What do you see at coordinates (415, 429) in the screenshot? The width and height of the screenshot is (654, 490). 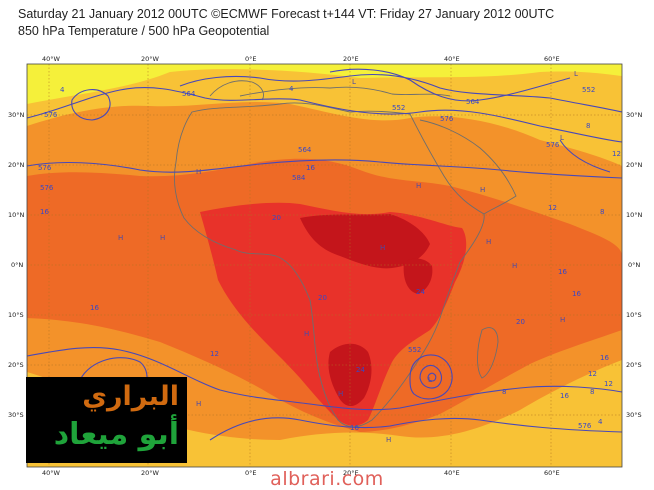 I see `contour-564-south` at bounding box center [415, 429].